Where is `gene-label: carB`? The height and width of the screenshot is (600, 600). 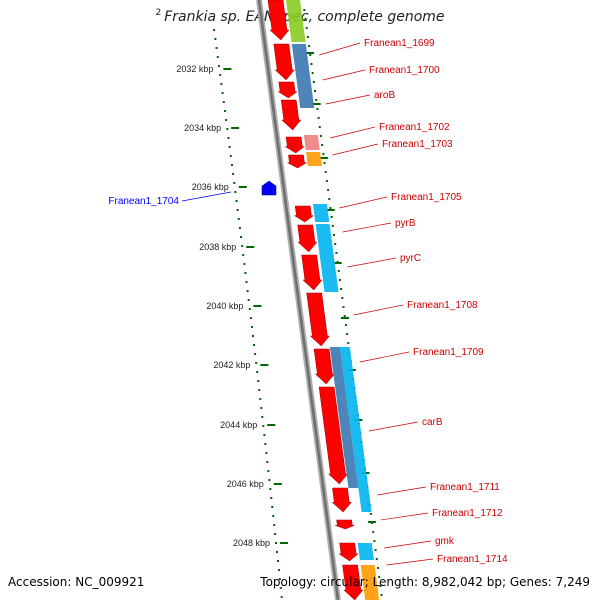
gene-label: carB is located at coordinates (432, 422).